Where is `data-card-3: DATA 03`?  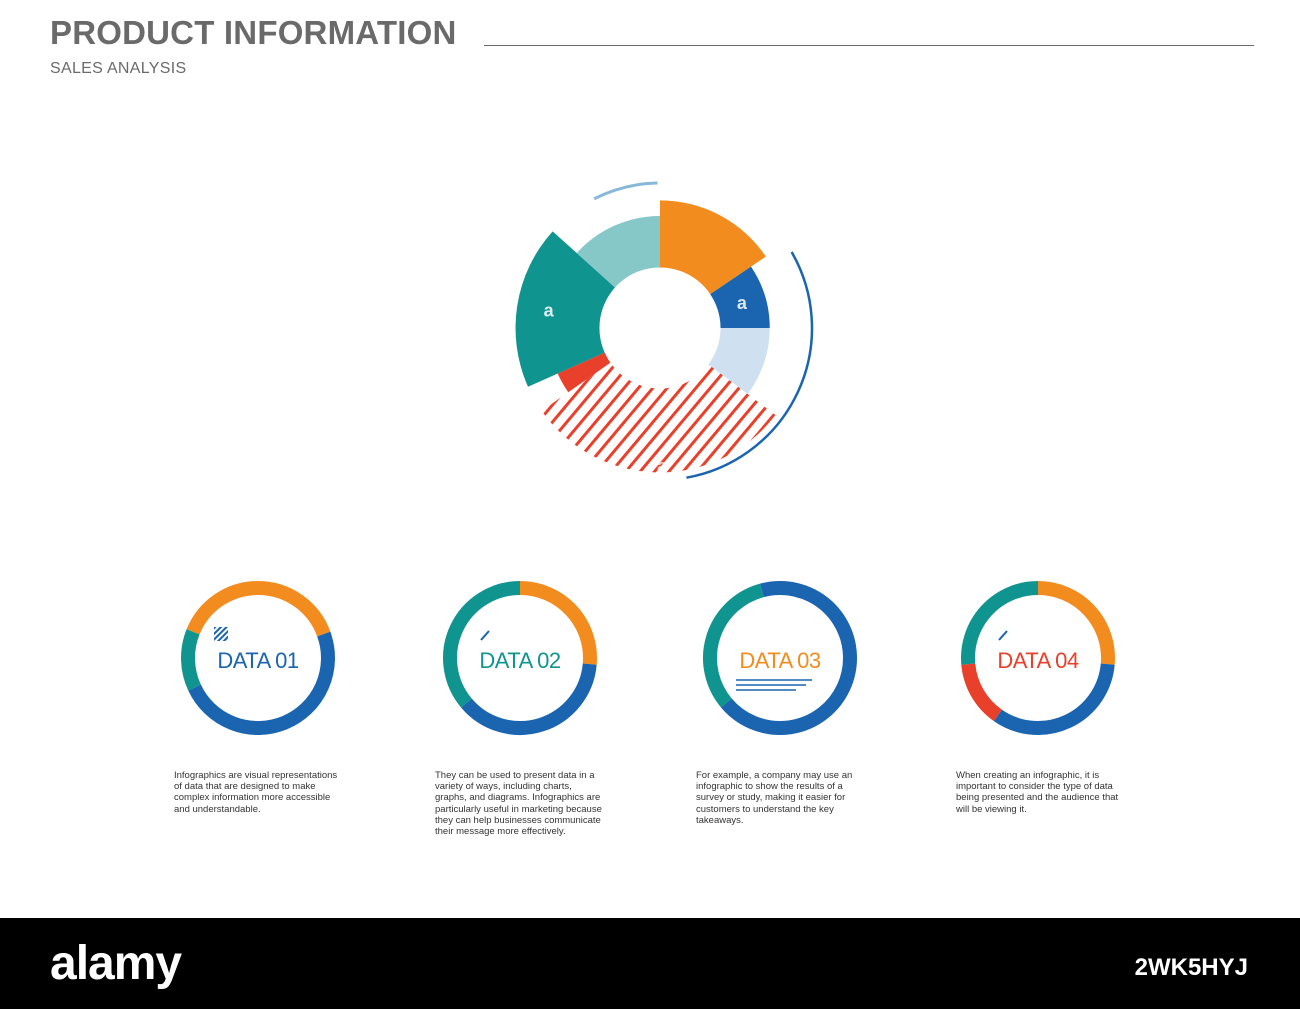 data-card-3: DATA 03 is located at coordinates (780, 658).